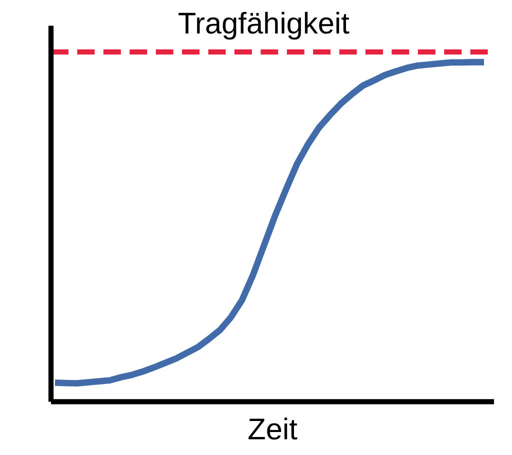 The width and height of the screenshot is (512, 455). Describe the element at coordinates (273, 429) in the screenshot. I see `x-axis-title: Zeit` at that location.